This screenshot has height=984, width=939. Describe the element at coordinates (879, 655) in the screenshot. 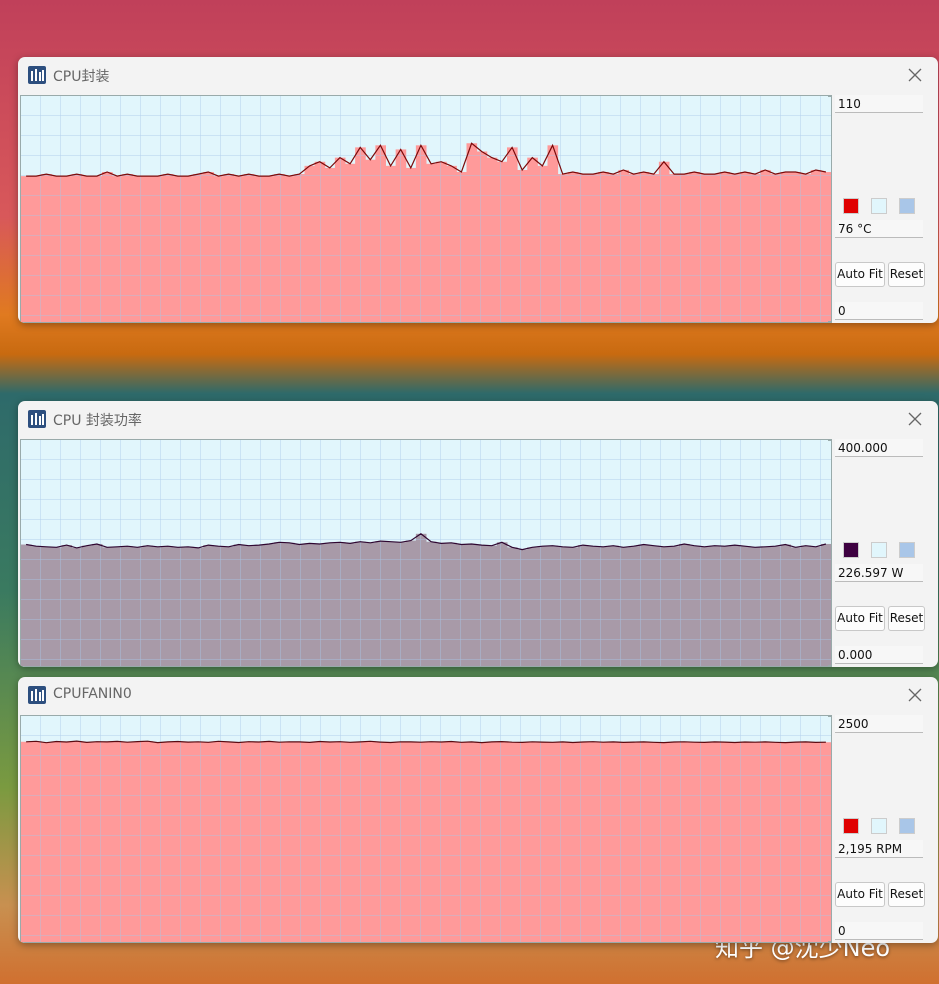

I see `axis-limit-field: 0.000` at that location.